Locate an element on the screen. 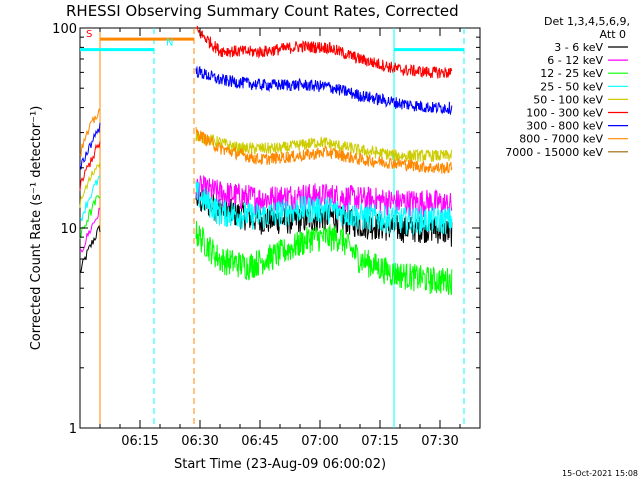 Image resolution: width=640 pixels, height=480 pixels. series-line-1-early is located at coordinates (90, 230).